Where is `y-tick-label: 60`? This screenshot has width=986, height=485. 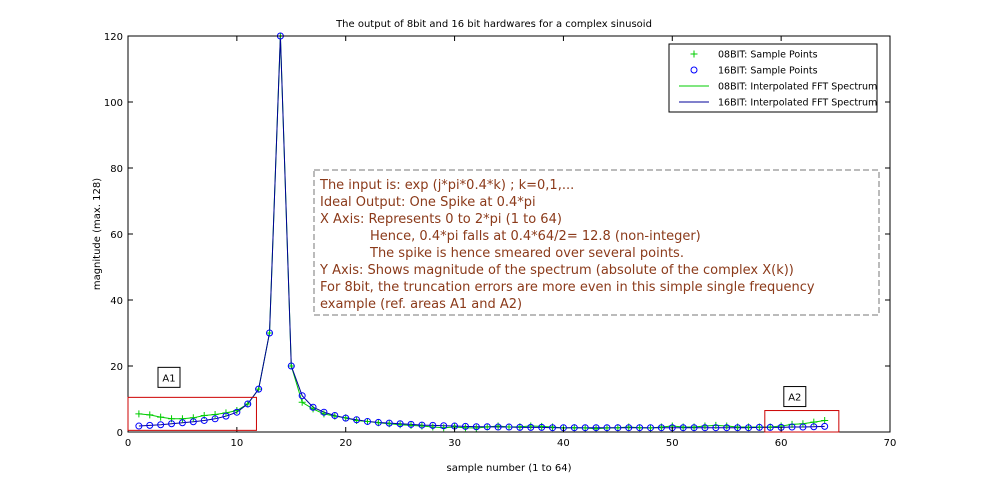 y-tick-label: 60 is located at coordinates (116, 235).